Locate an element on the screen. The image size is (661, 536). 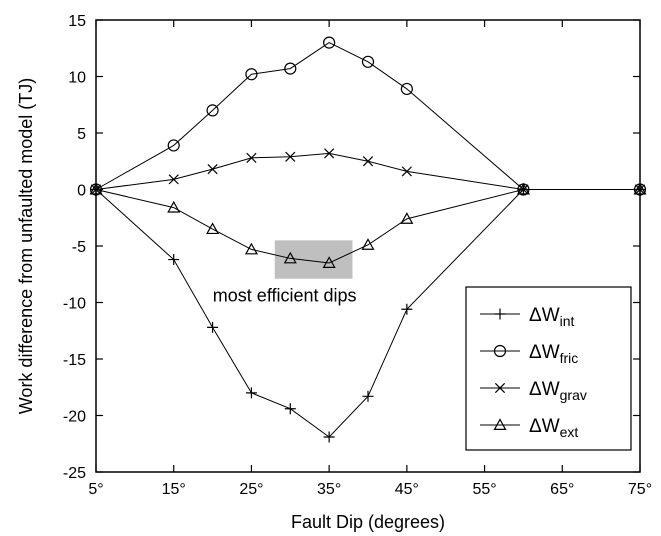
legend-label: ΔWgrav is located at coordinates (558, 391).